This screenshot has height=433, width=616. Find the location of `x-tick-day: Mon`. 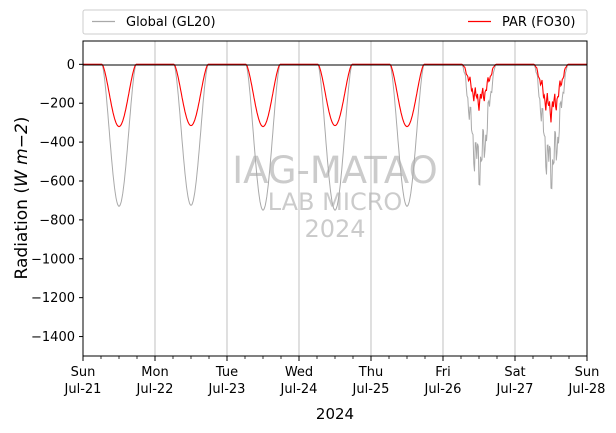

x-tick-day: Mon is located at coordinates (154, 372).